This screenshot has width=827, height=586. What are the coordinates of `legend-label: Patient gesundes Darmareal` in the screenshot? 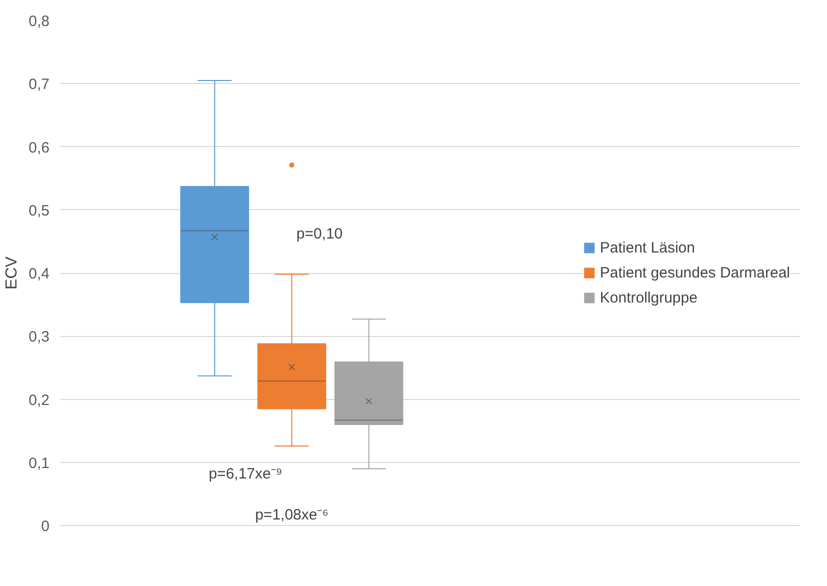 It's located at (695, 272).